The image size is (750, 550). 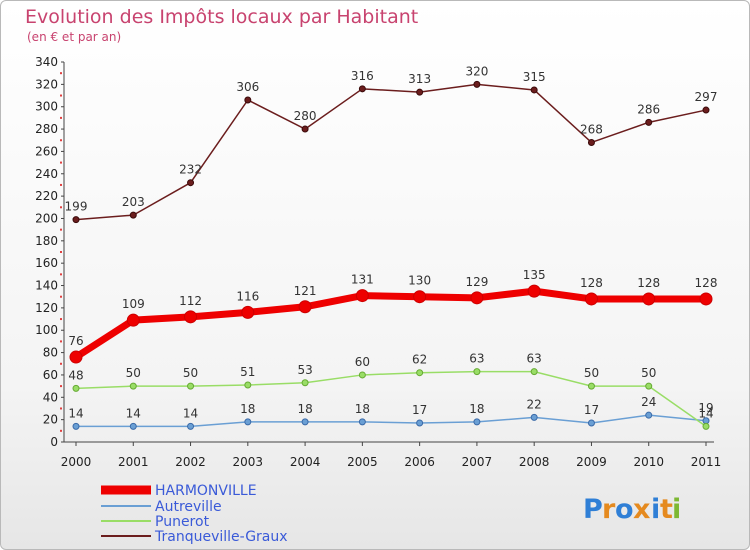 What do you see at coordinates (419, 79) in the screenshot?
I see `data-label: 313` at bounding box center [419, 79].